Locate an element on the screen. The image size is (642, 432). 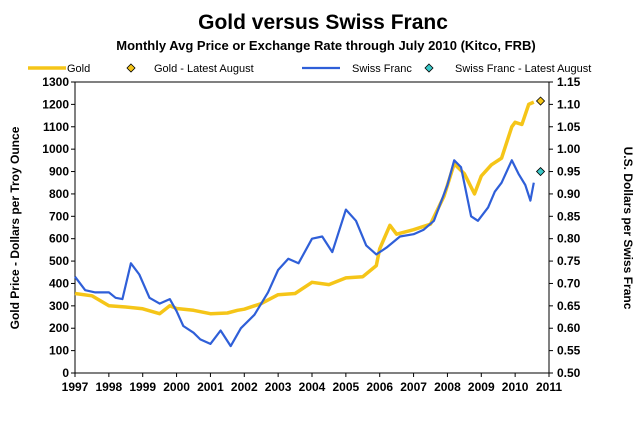
legend-label-swiss-franc-latest-august: Swiss Franc - Latest August is located at coordinates (523, 69).